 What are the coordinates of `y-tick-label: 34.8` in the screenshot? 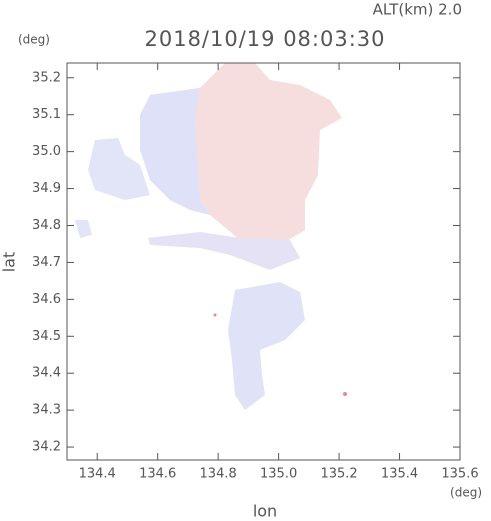 It's located at (46, 225).